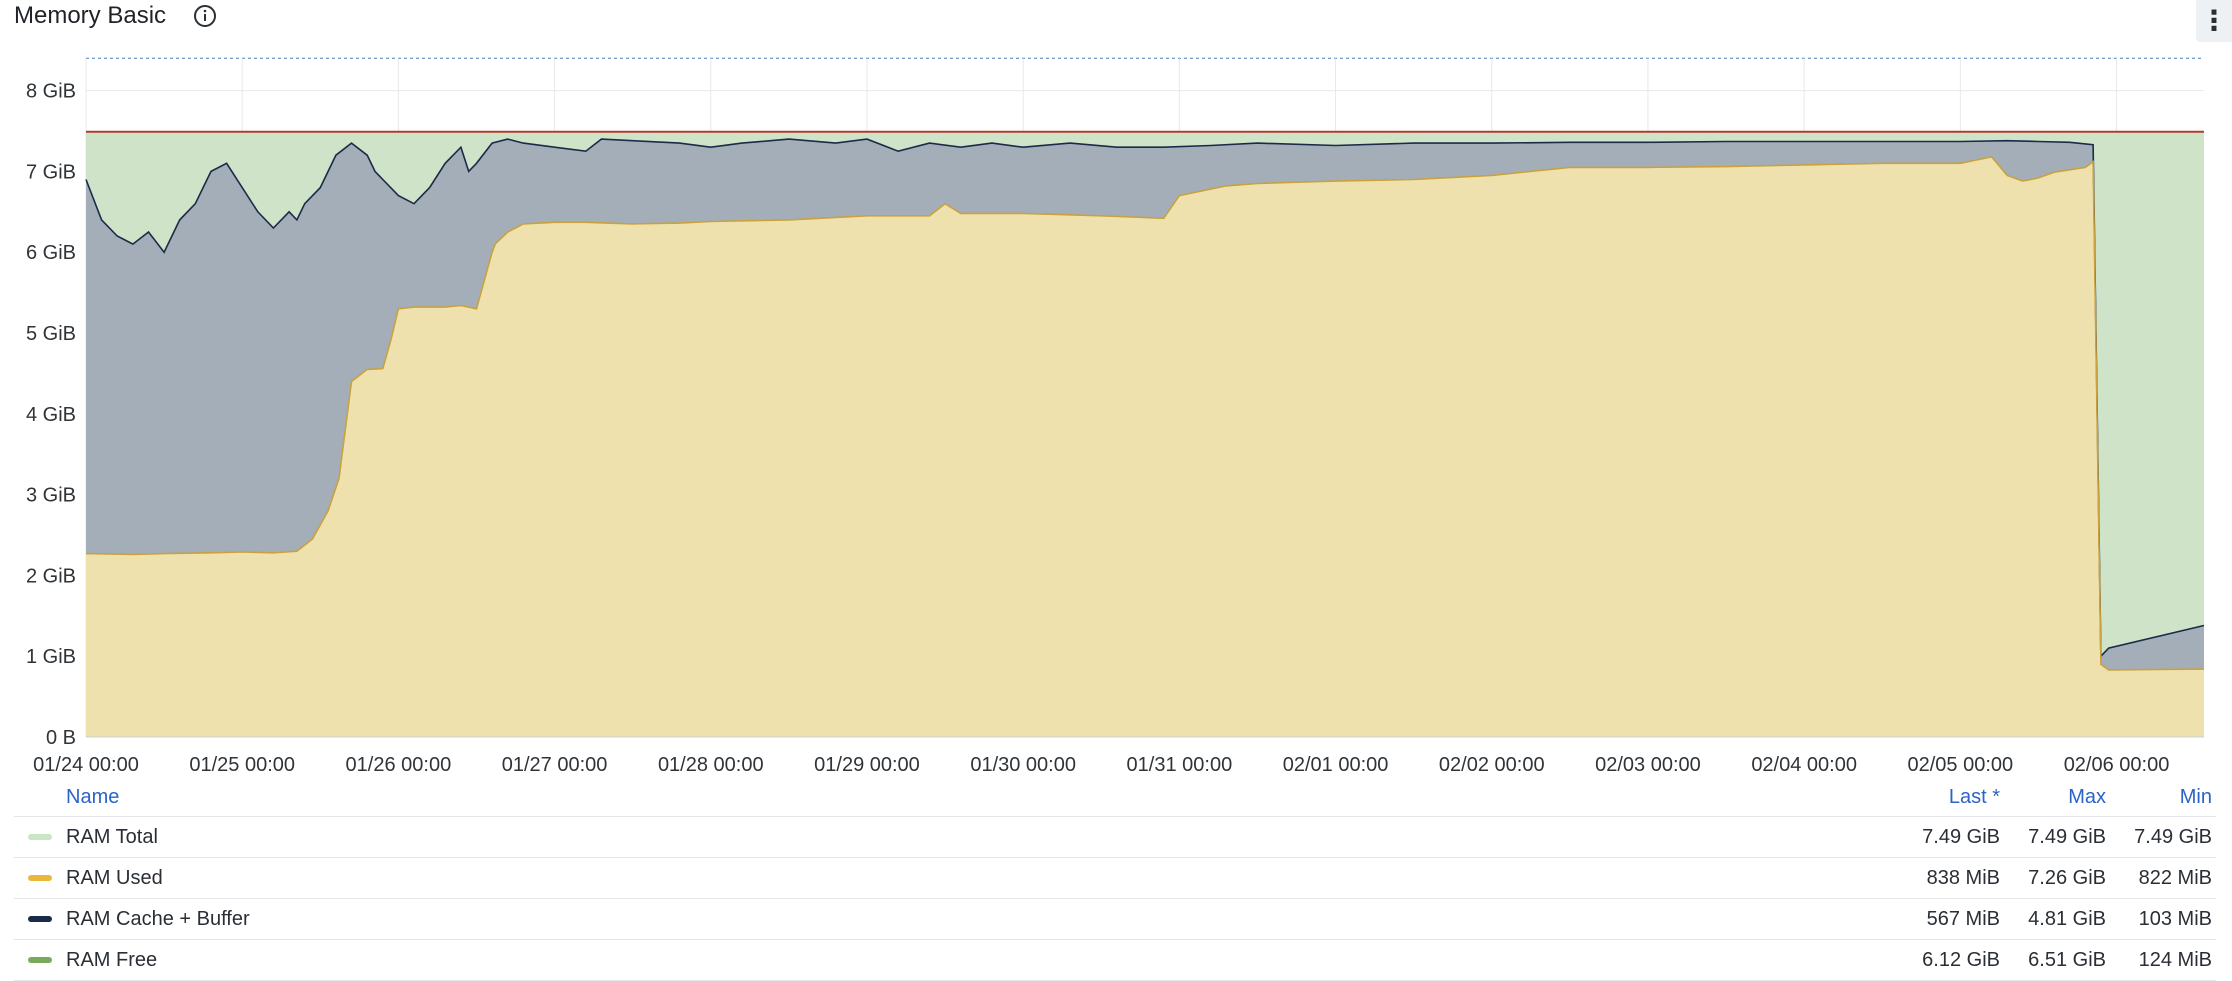 The height and width of the screenshot is (981, 2232). Describe the element at coordinates (2067, 919) in the screenshot. I see `legend-max: 4.81 GiB` at that location.